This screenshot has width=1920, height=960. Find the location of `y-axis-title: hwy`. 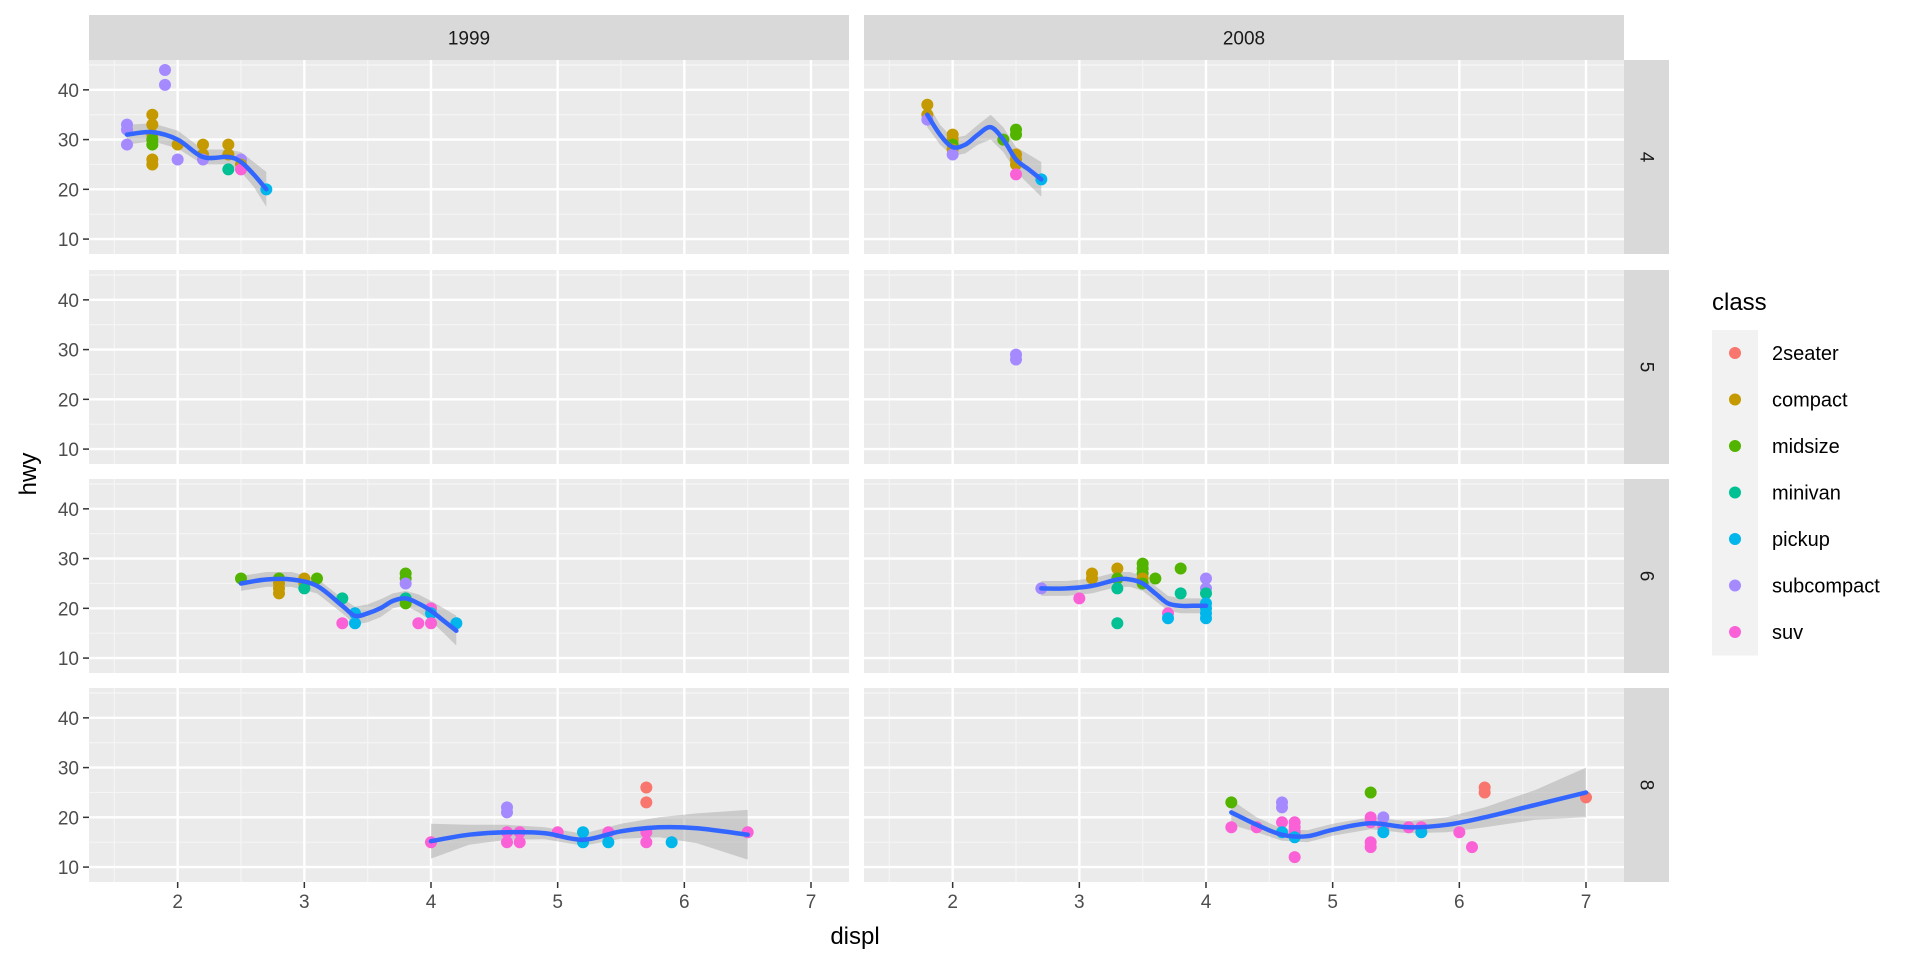

y-axis-title: hwy is located at coordinates (28, 474).